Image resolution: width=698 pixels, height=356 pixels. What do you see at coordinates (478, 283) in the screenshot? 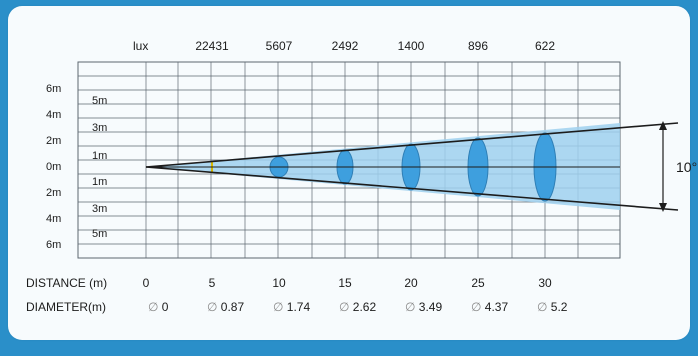
I see `distance-value: 25` at bounding box center [478, 283].